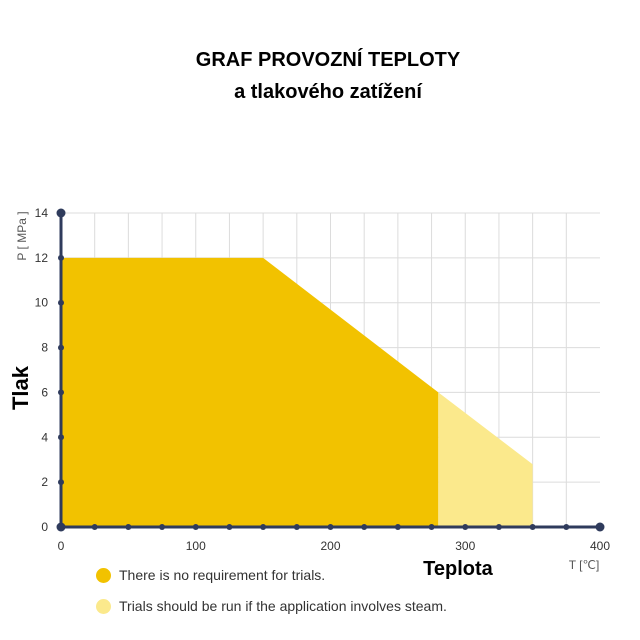 Image resolution: width=640 pixels, height=640 pixels. Describe the element at coordinates (458, 569) in the screenshot. I see `x-axis-title: Teplota` at that location.